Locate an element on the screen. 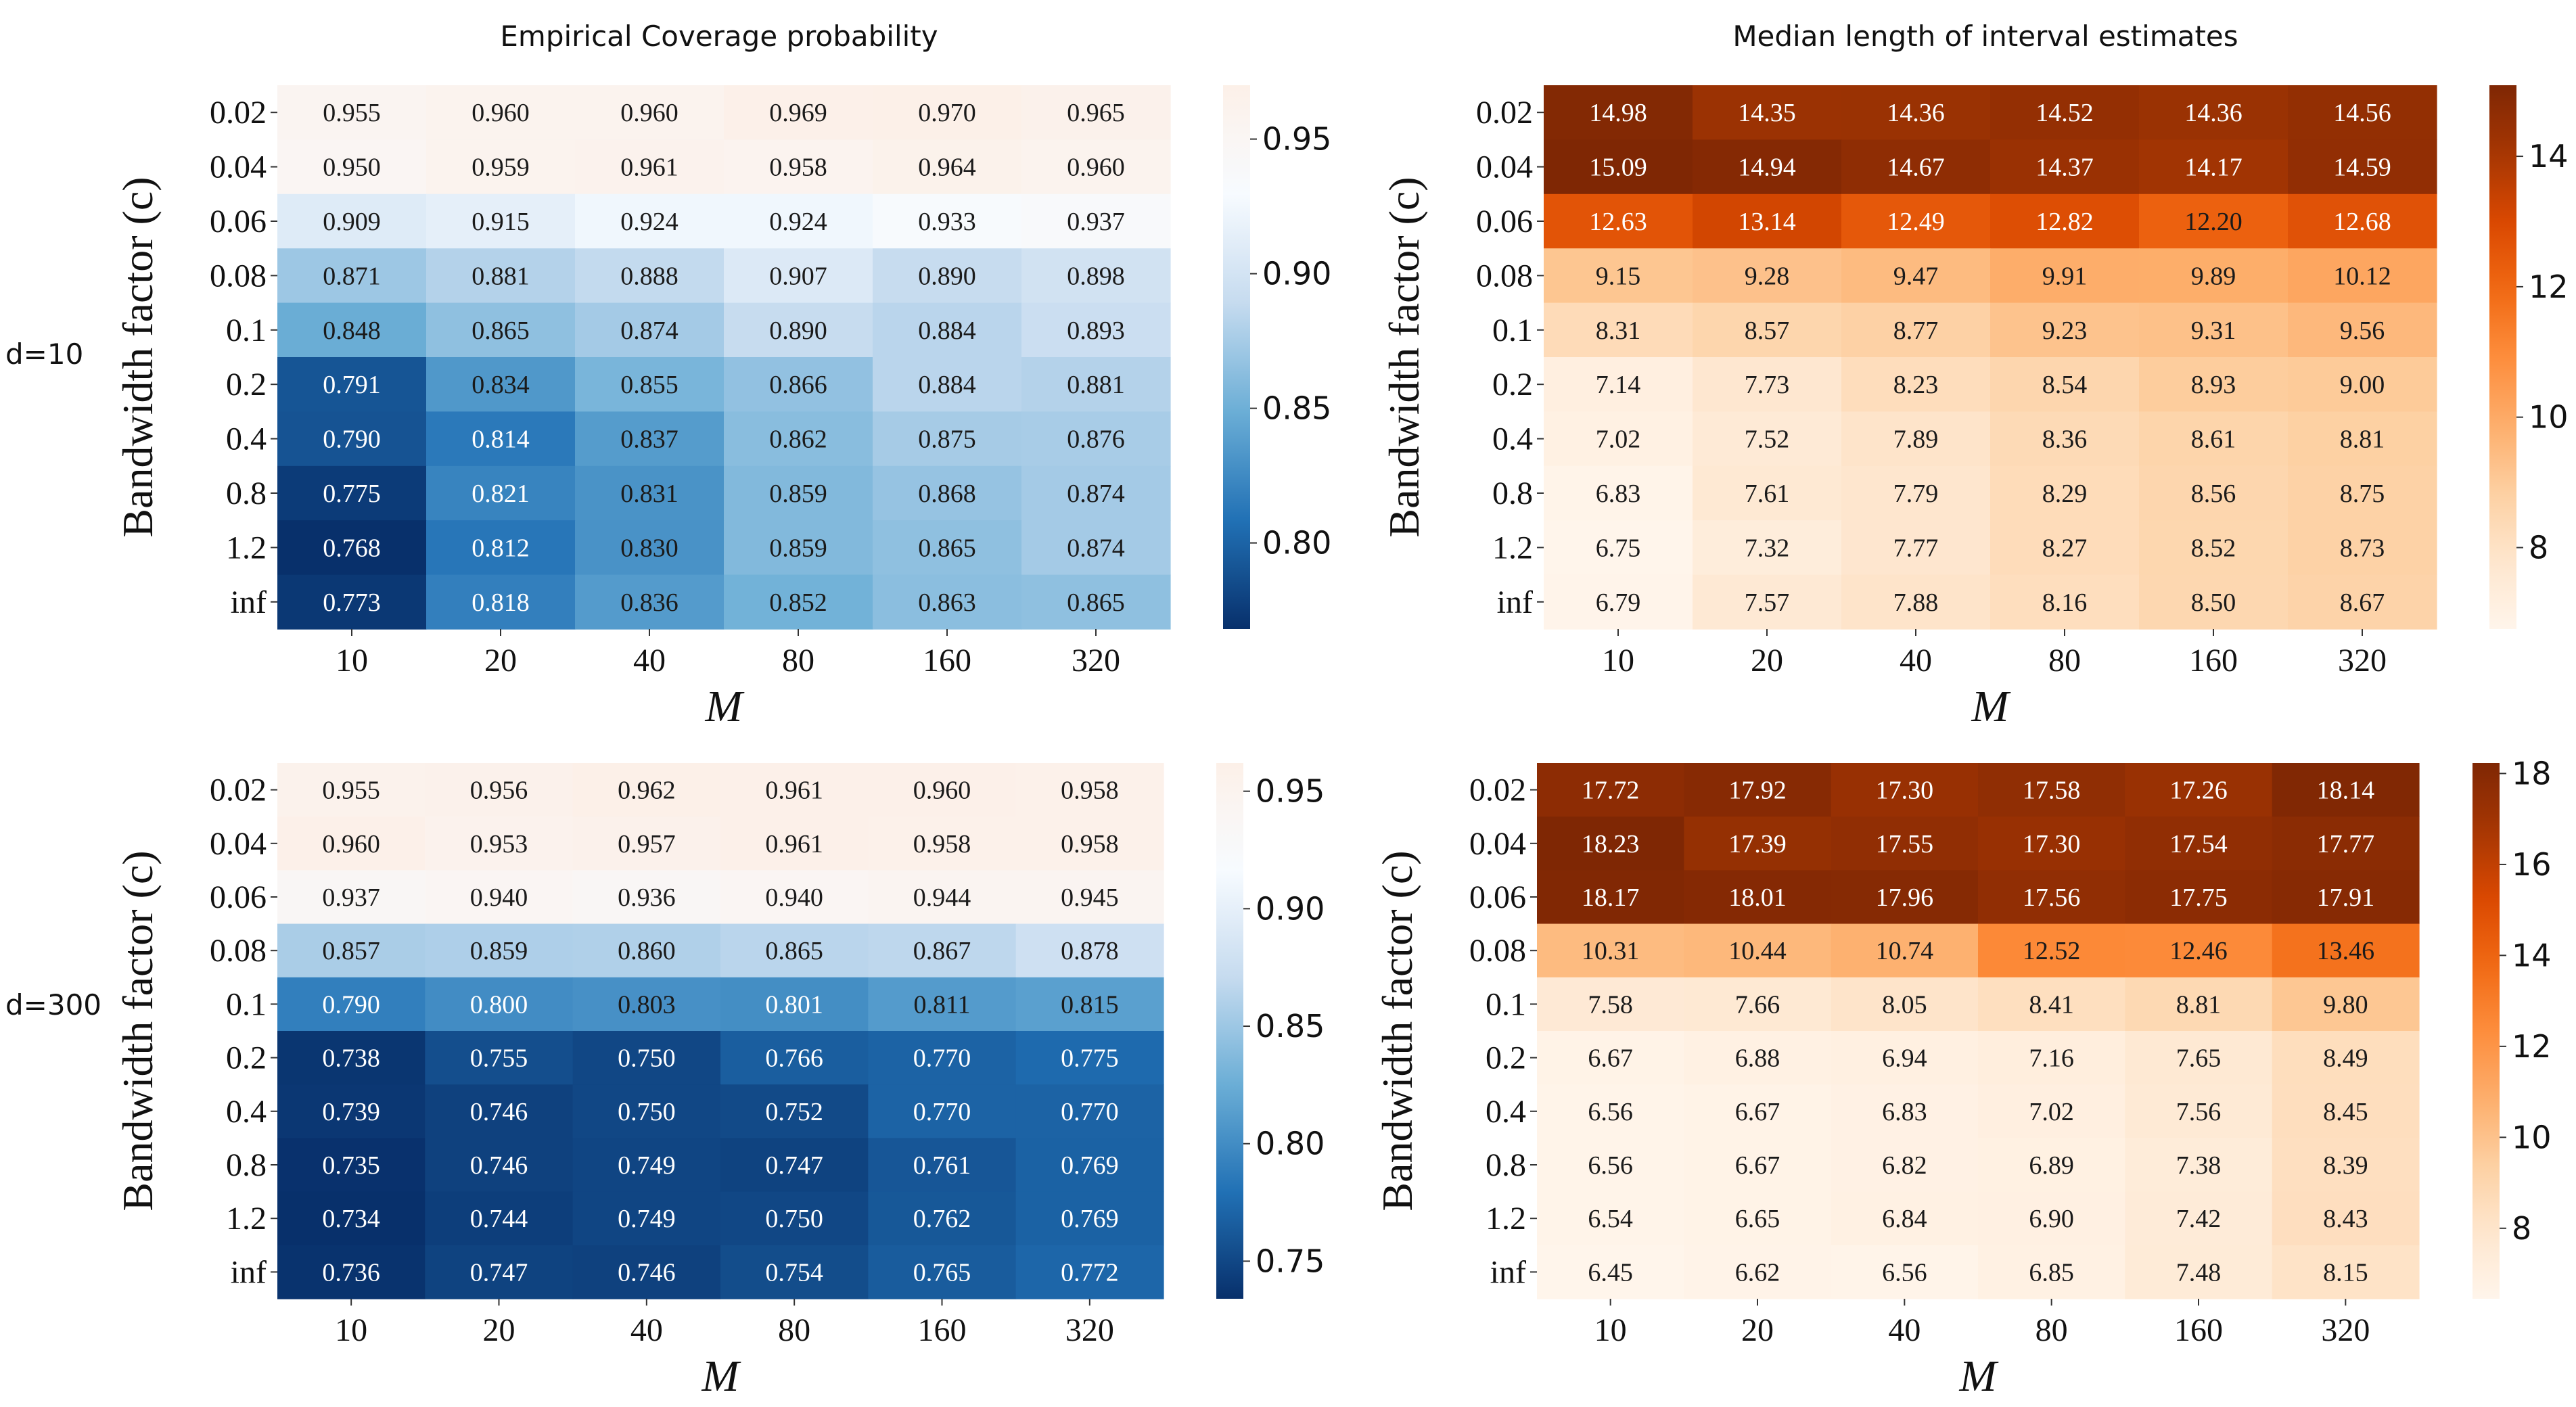 This screenshot has width=2576, height=1407. cell-value-label: 0.769 is located at coordinates (1090, 1166).